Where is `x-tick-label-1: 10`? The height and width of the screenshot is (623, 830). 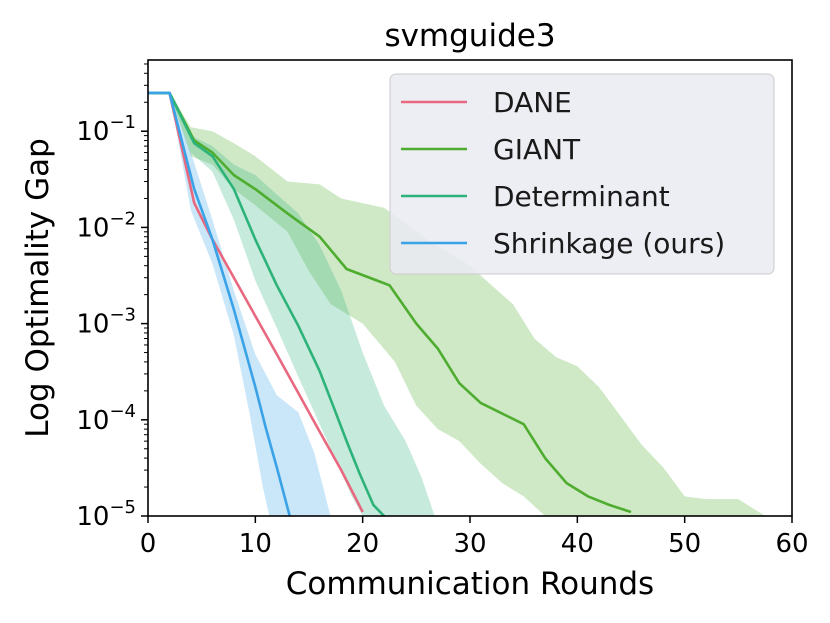
x-tick-label-1: 10 is located at coordinates (255, 544).